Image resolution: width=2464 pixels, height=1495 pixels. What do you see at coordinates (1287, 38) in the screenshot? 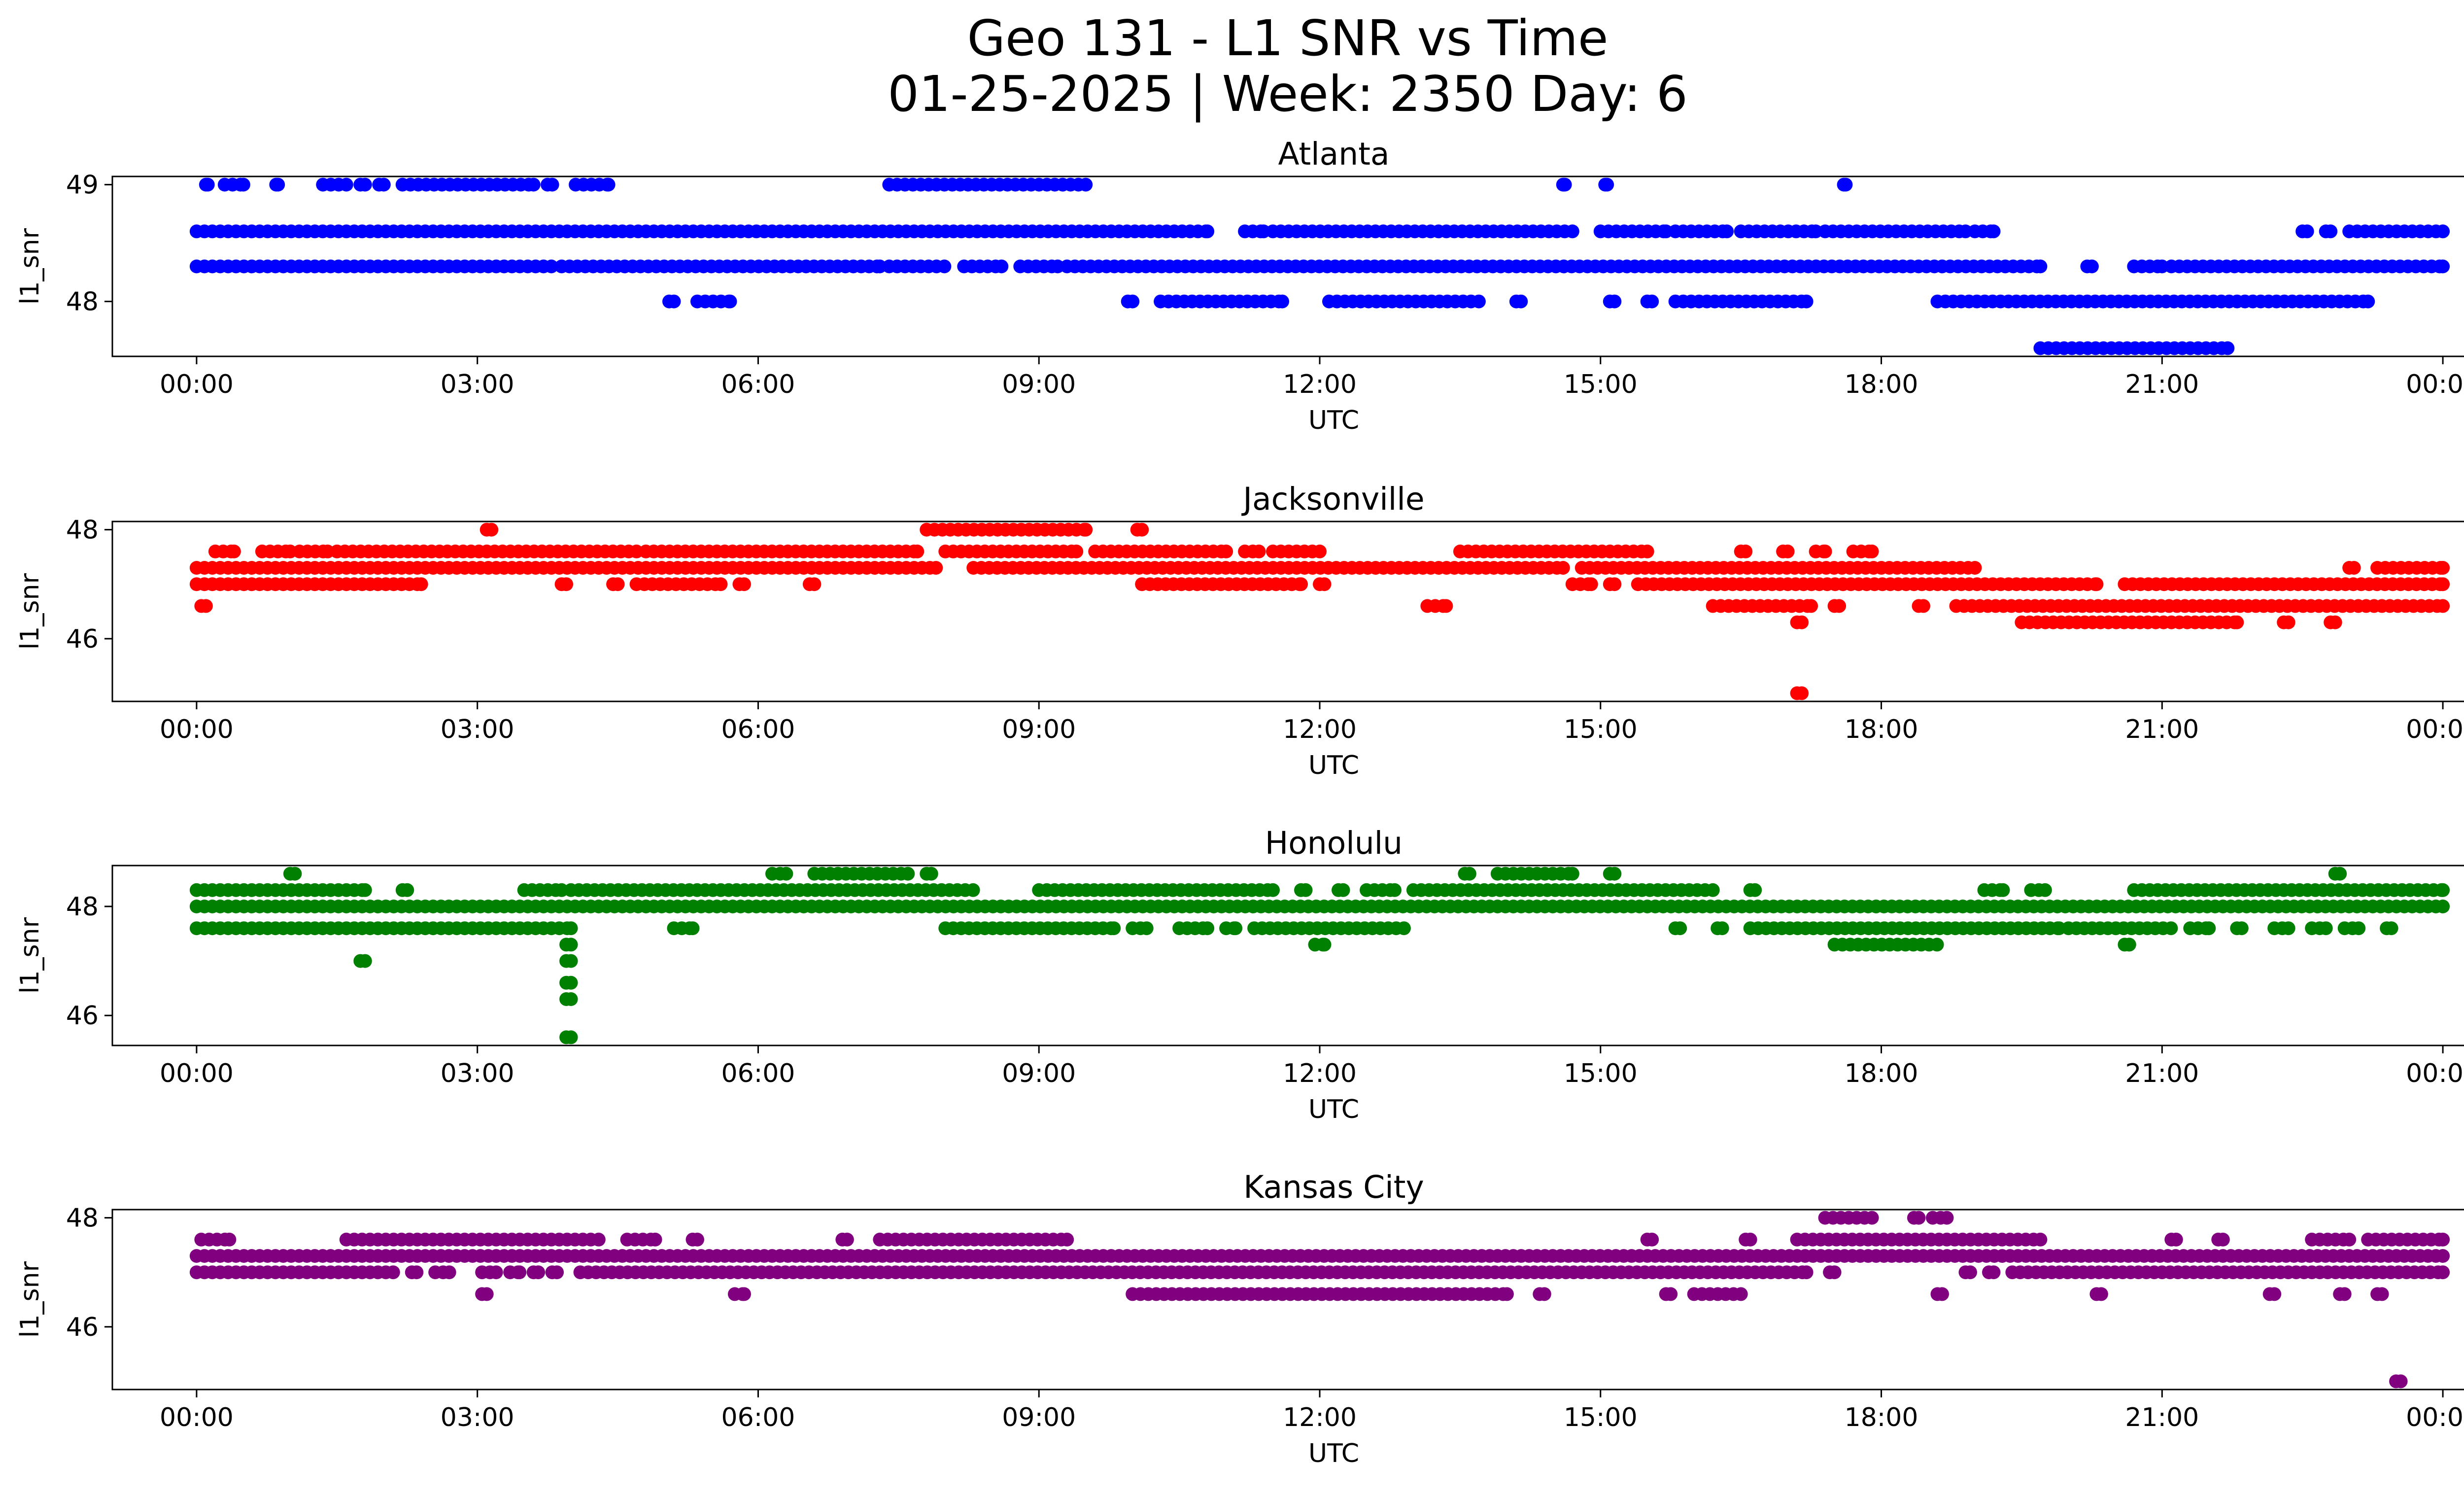
I see `figure-title-line1: Geo 131 - L1 SNR vs Time` at bounding box center [1287, 38].